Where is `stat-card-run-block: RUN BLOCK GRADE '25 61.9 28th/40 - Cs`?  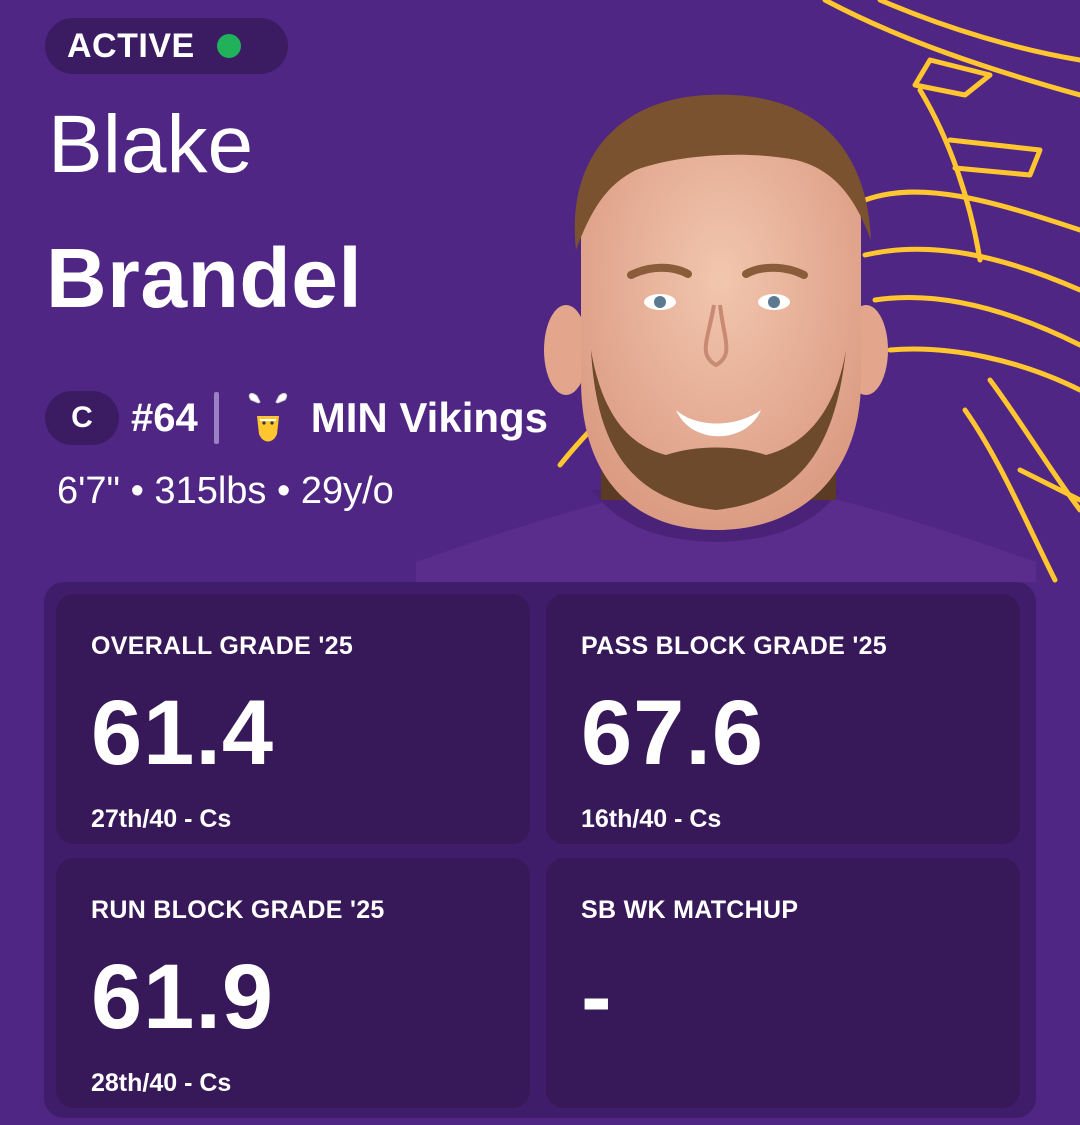
stat-card-run-block: RUN BLOCK GRADE '25 61.9 28th/40 - Cs is located at coordinates (293, 983).